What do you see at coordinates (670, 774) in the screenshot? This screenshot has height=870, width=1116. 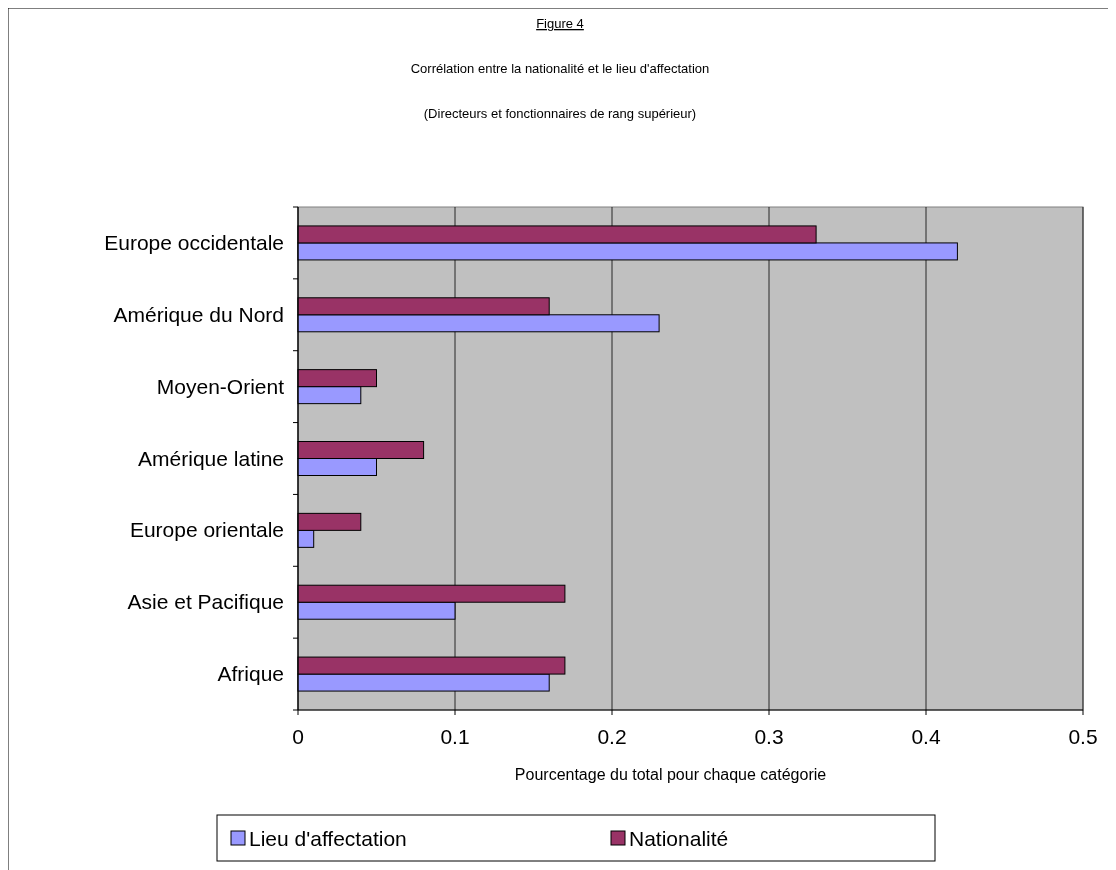 I see `x-axis-title: Pourcentage du total pour chaque catégorie` at bounding box center [670, 774].